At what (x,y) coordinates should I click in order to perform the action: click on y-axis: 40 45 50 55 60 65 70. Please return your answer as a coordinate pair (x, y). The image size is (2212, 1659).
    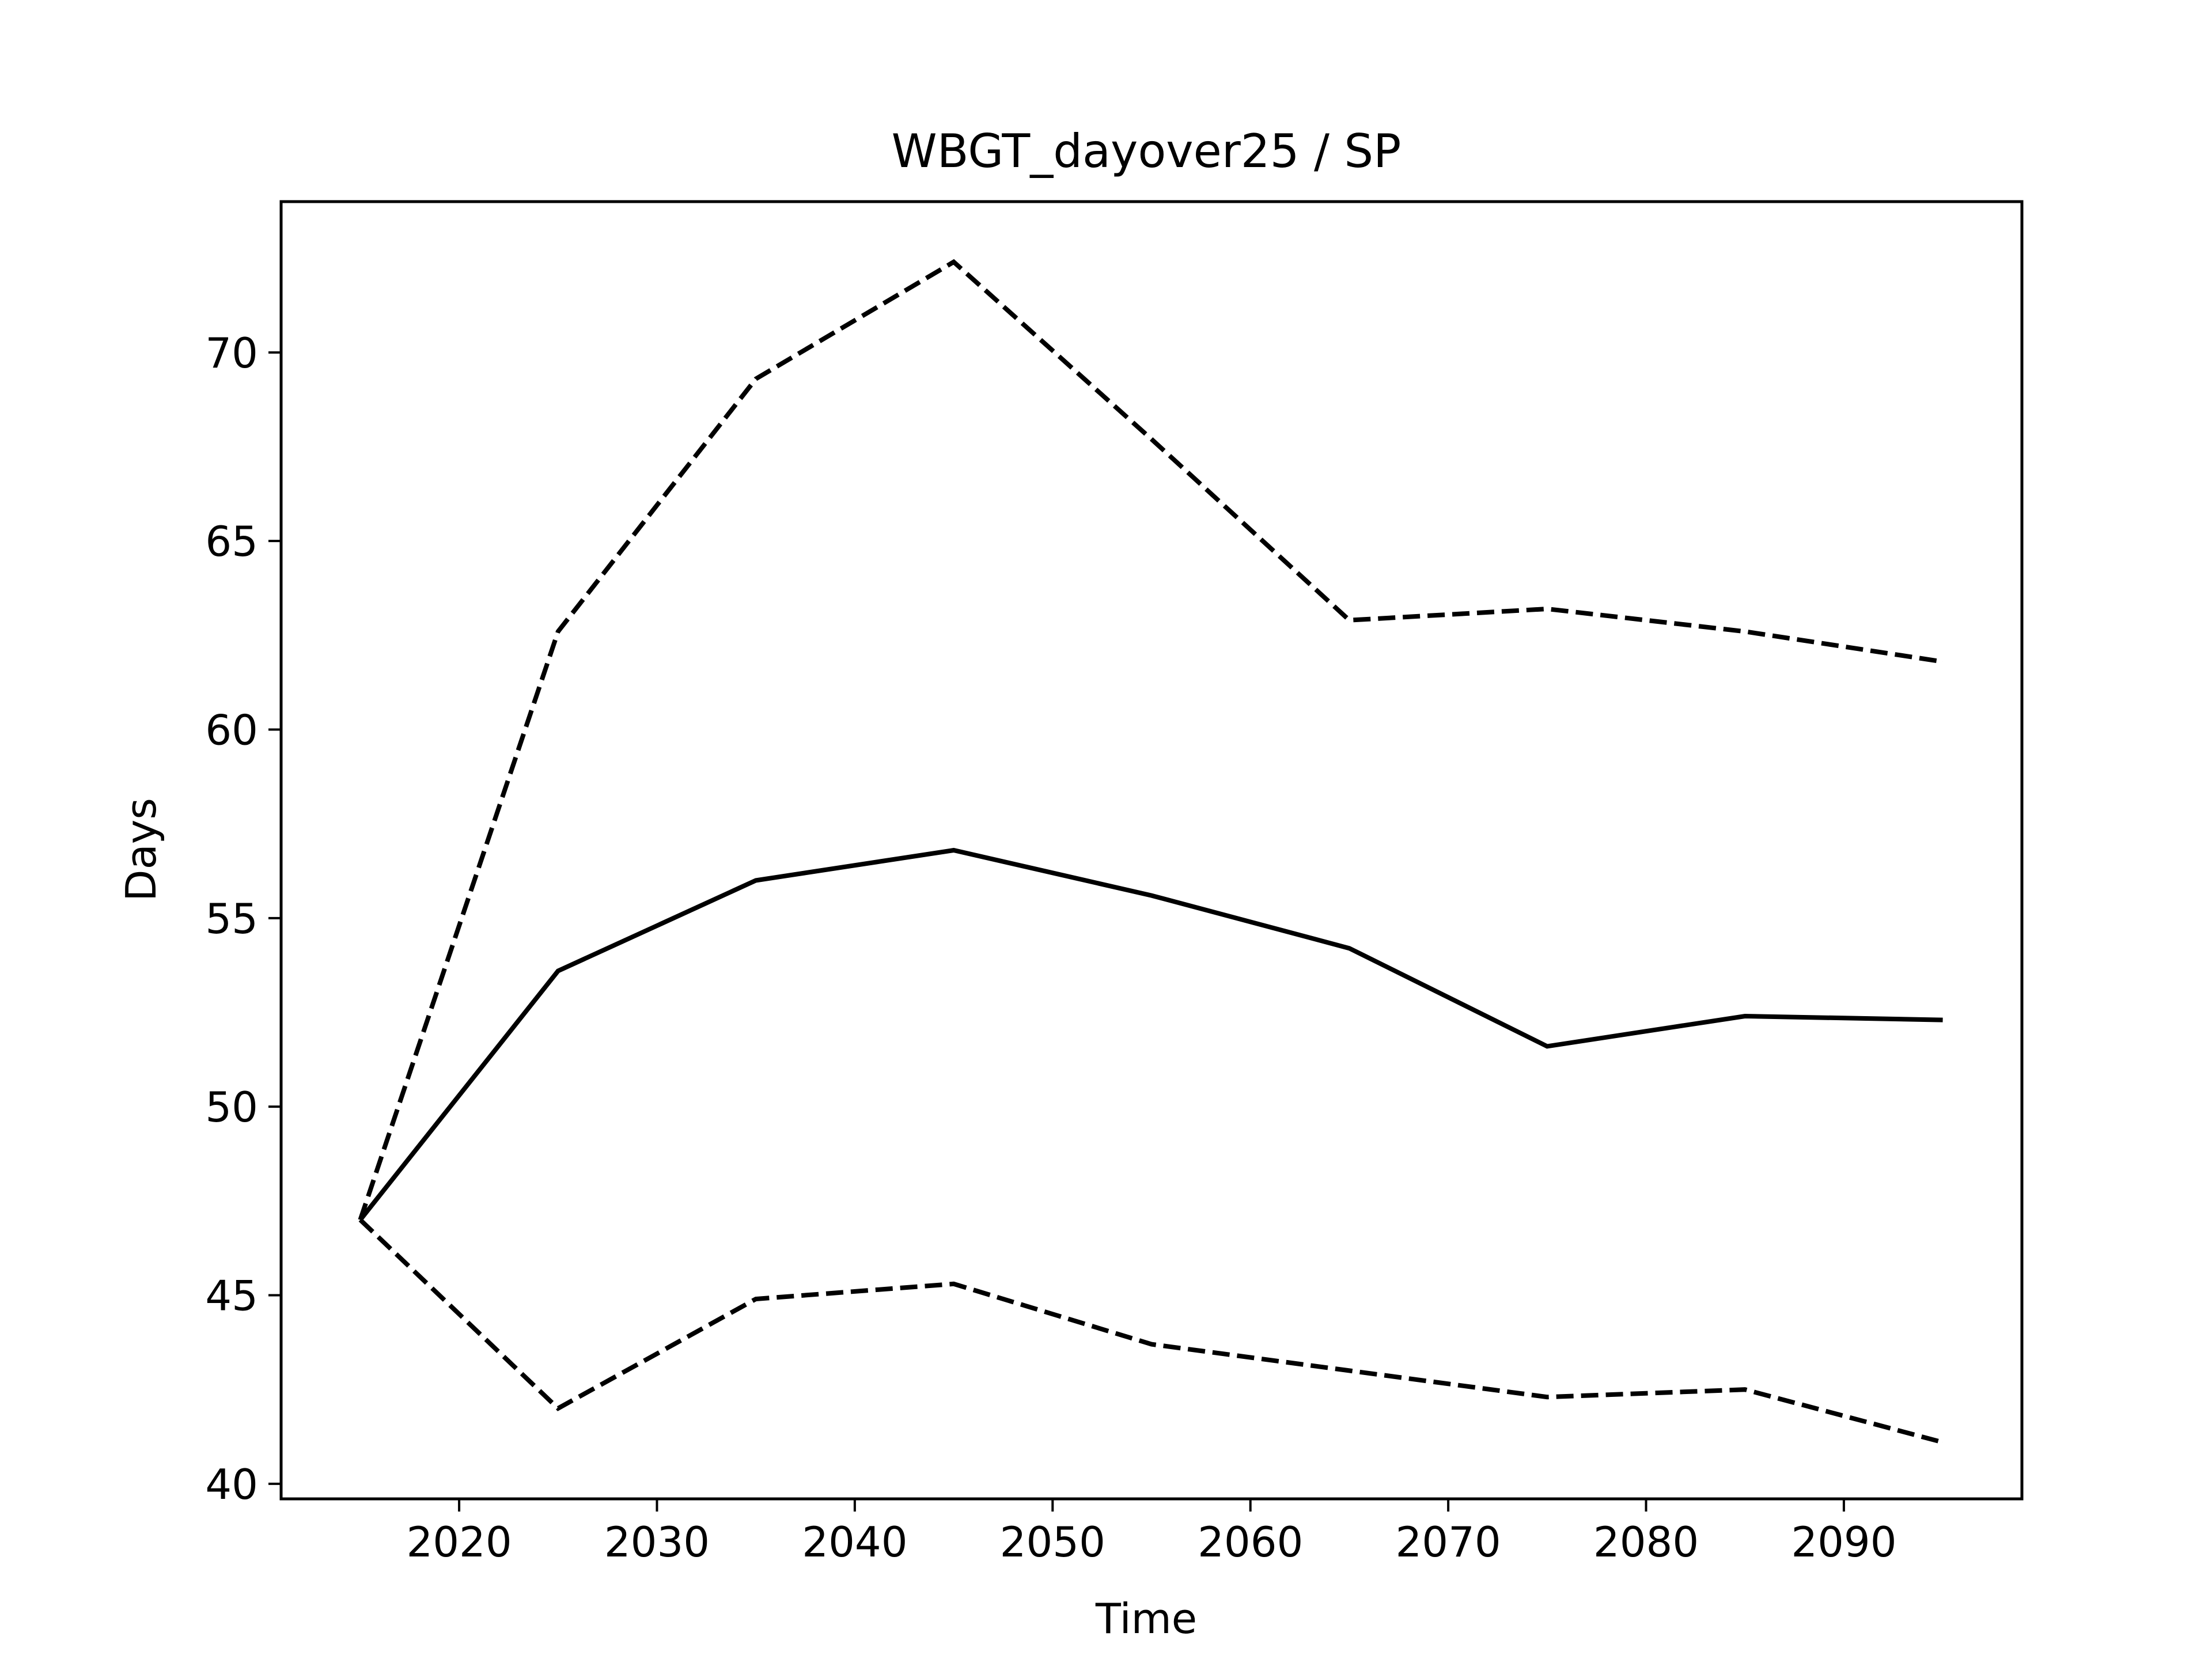
    Looking at the image, I should click on (243, 919).